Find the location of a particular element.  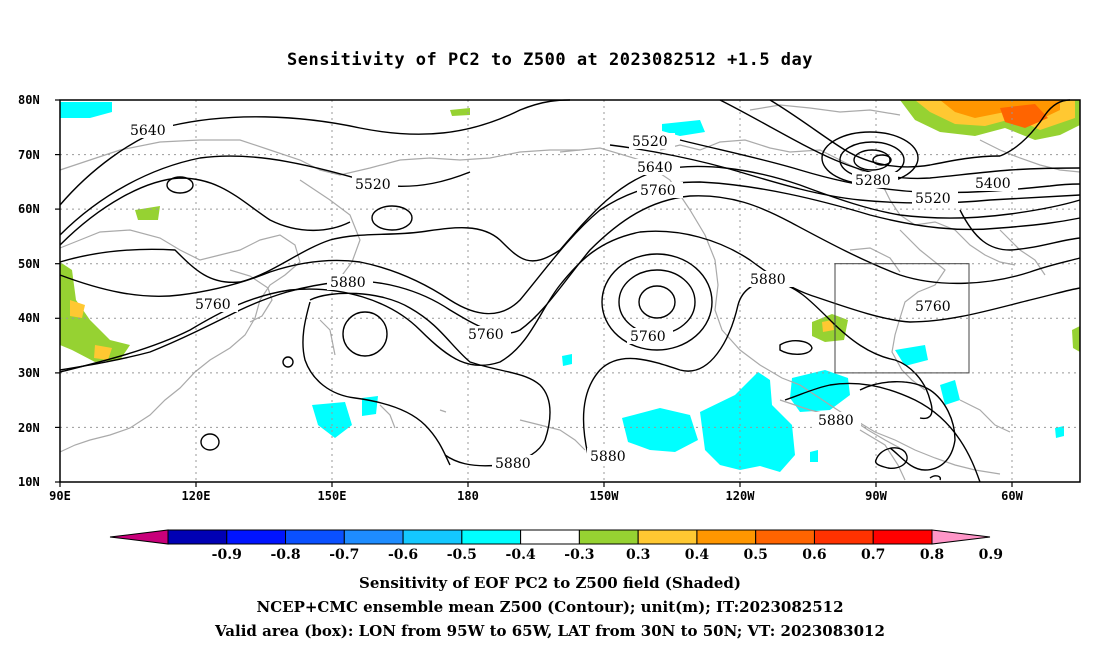

lat-tick-label: 80N is located at coordinates (29, 100).